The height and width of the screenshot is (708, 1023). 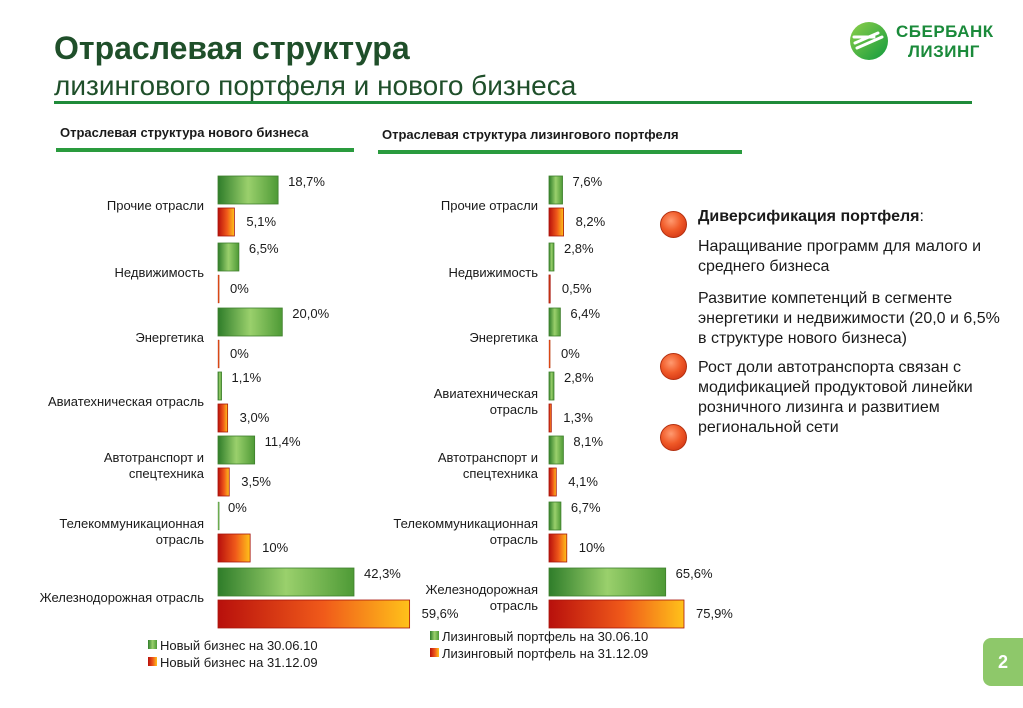 What do you see at coordinates (264, 248) in the screenshot?
I see `data-label: 6,5%` at bounding box center [264, 248].